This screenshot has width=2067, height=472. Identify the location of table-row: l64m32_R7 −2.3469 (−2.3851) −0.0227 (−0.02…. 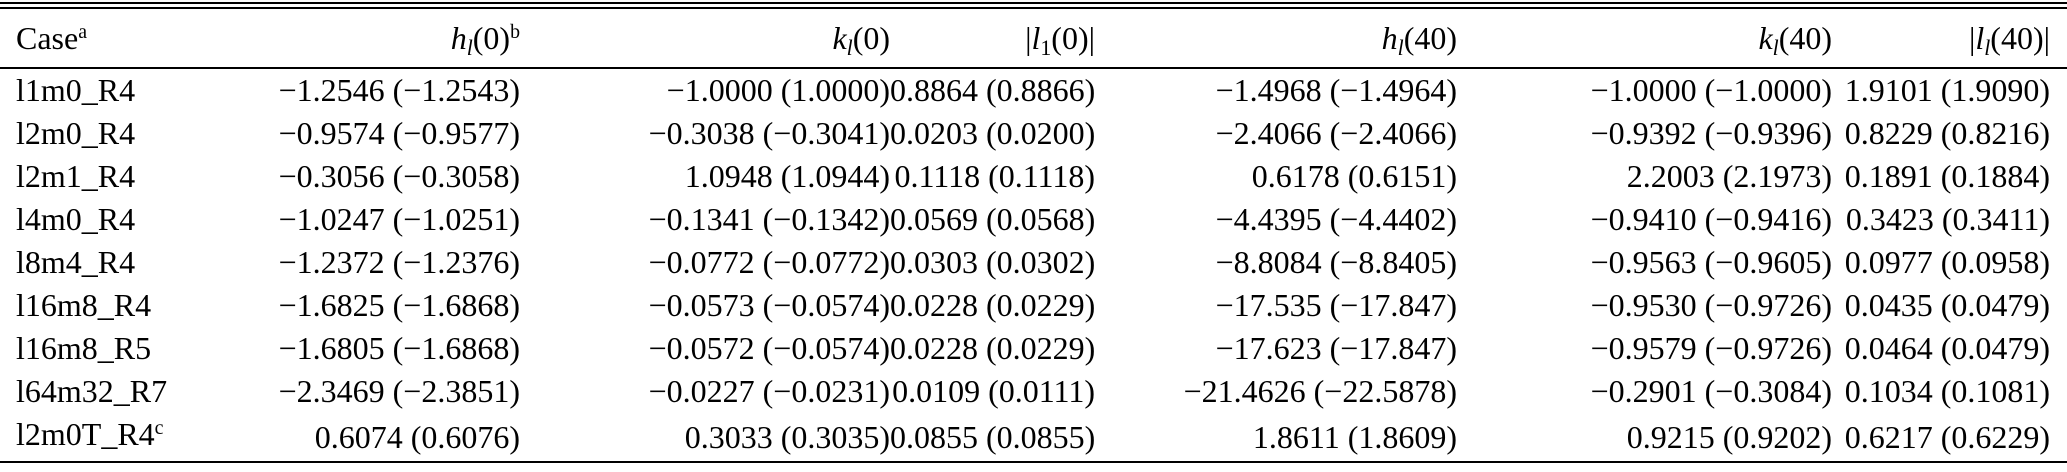
(1033, 391).